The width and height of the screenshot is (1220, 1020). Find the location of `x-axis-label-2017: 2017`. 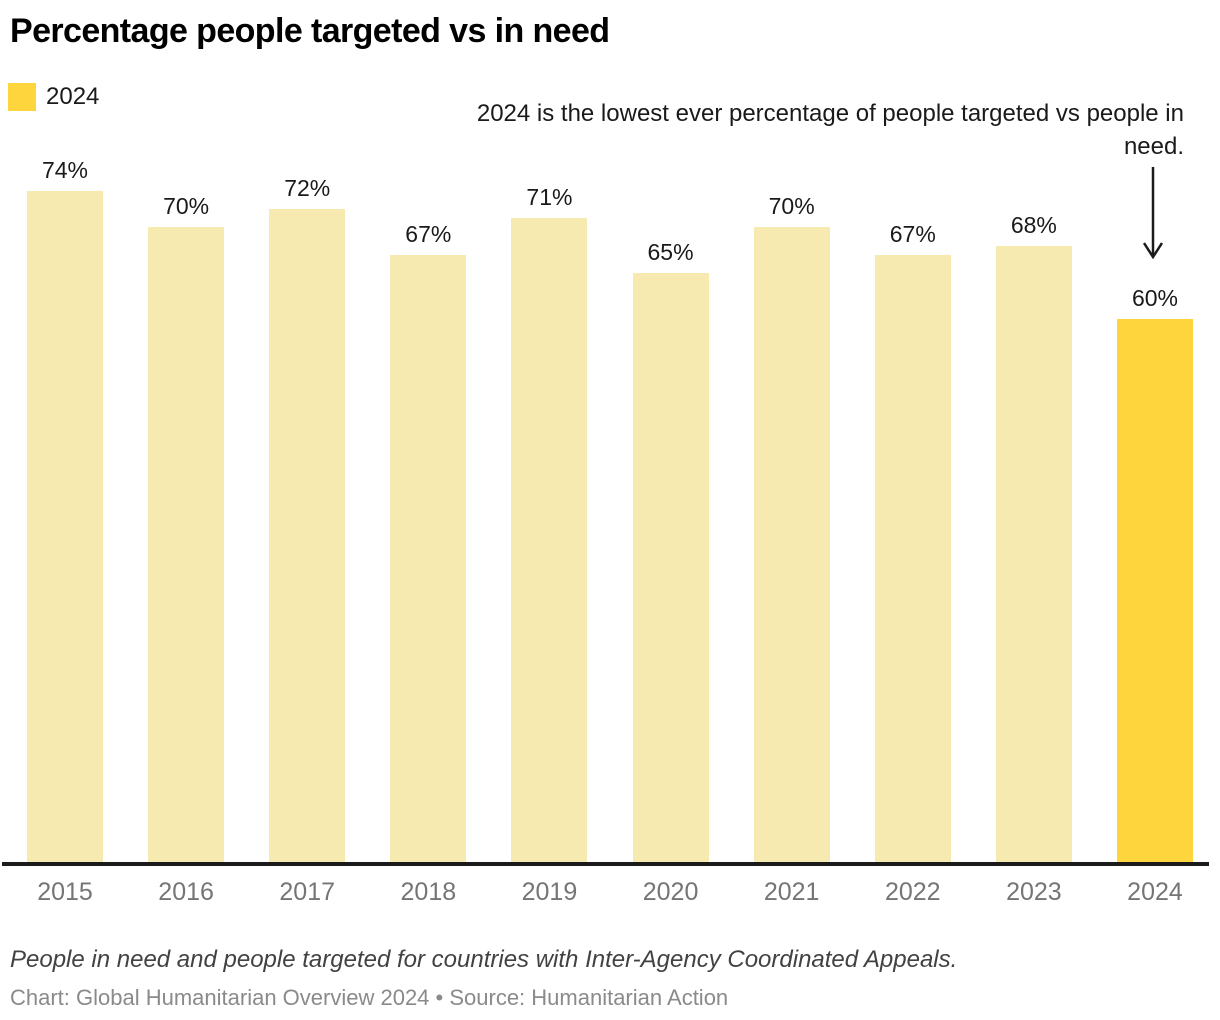

x-axis-label-2017: 2017 is located at coordinates (307, 892).